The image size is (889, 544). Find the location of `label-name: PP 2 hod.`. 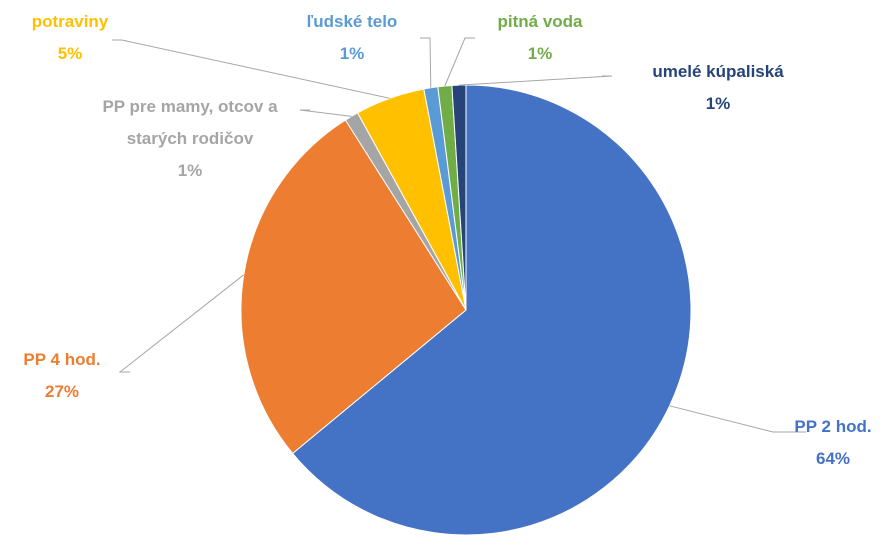

label-name: PP 2 hod. is located at coordinates (833, 426).